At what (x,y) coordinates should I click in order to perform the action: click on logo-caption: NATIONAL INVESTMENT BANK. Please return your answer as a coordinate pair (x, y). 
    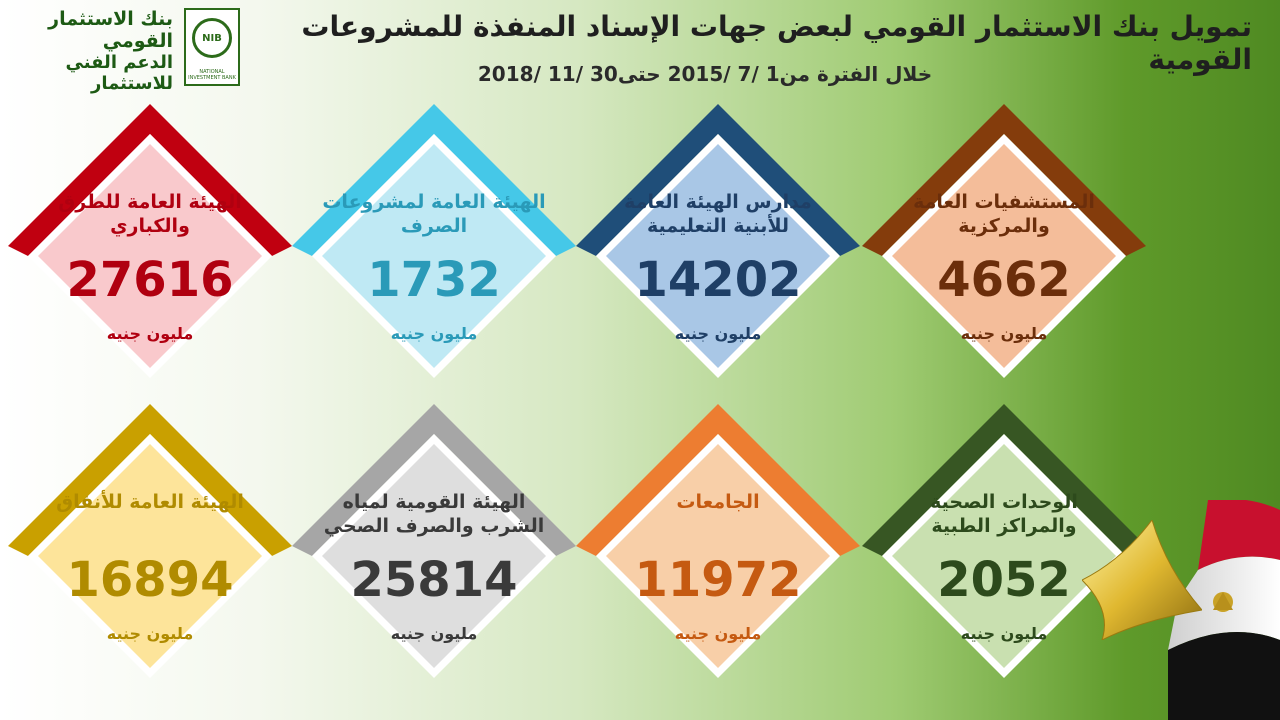
    Looking at the image, I should click on (212, 75).